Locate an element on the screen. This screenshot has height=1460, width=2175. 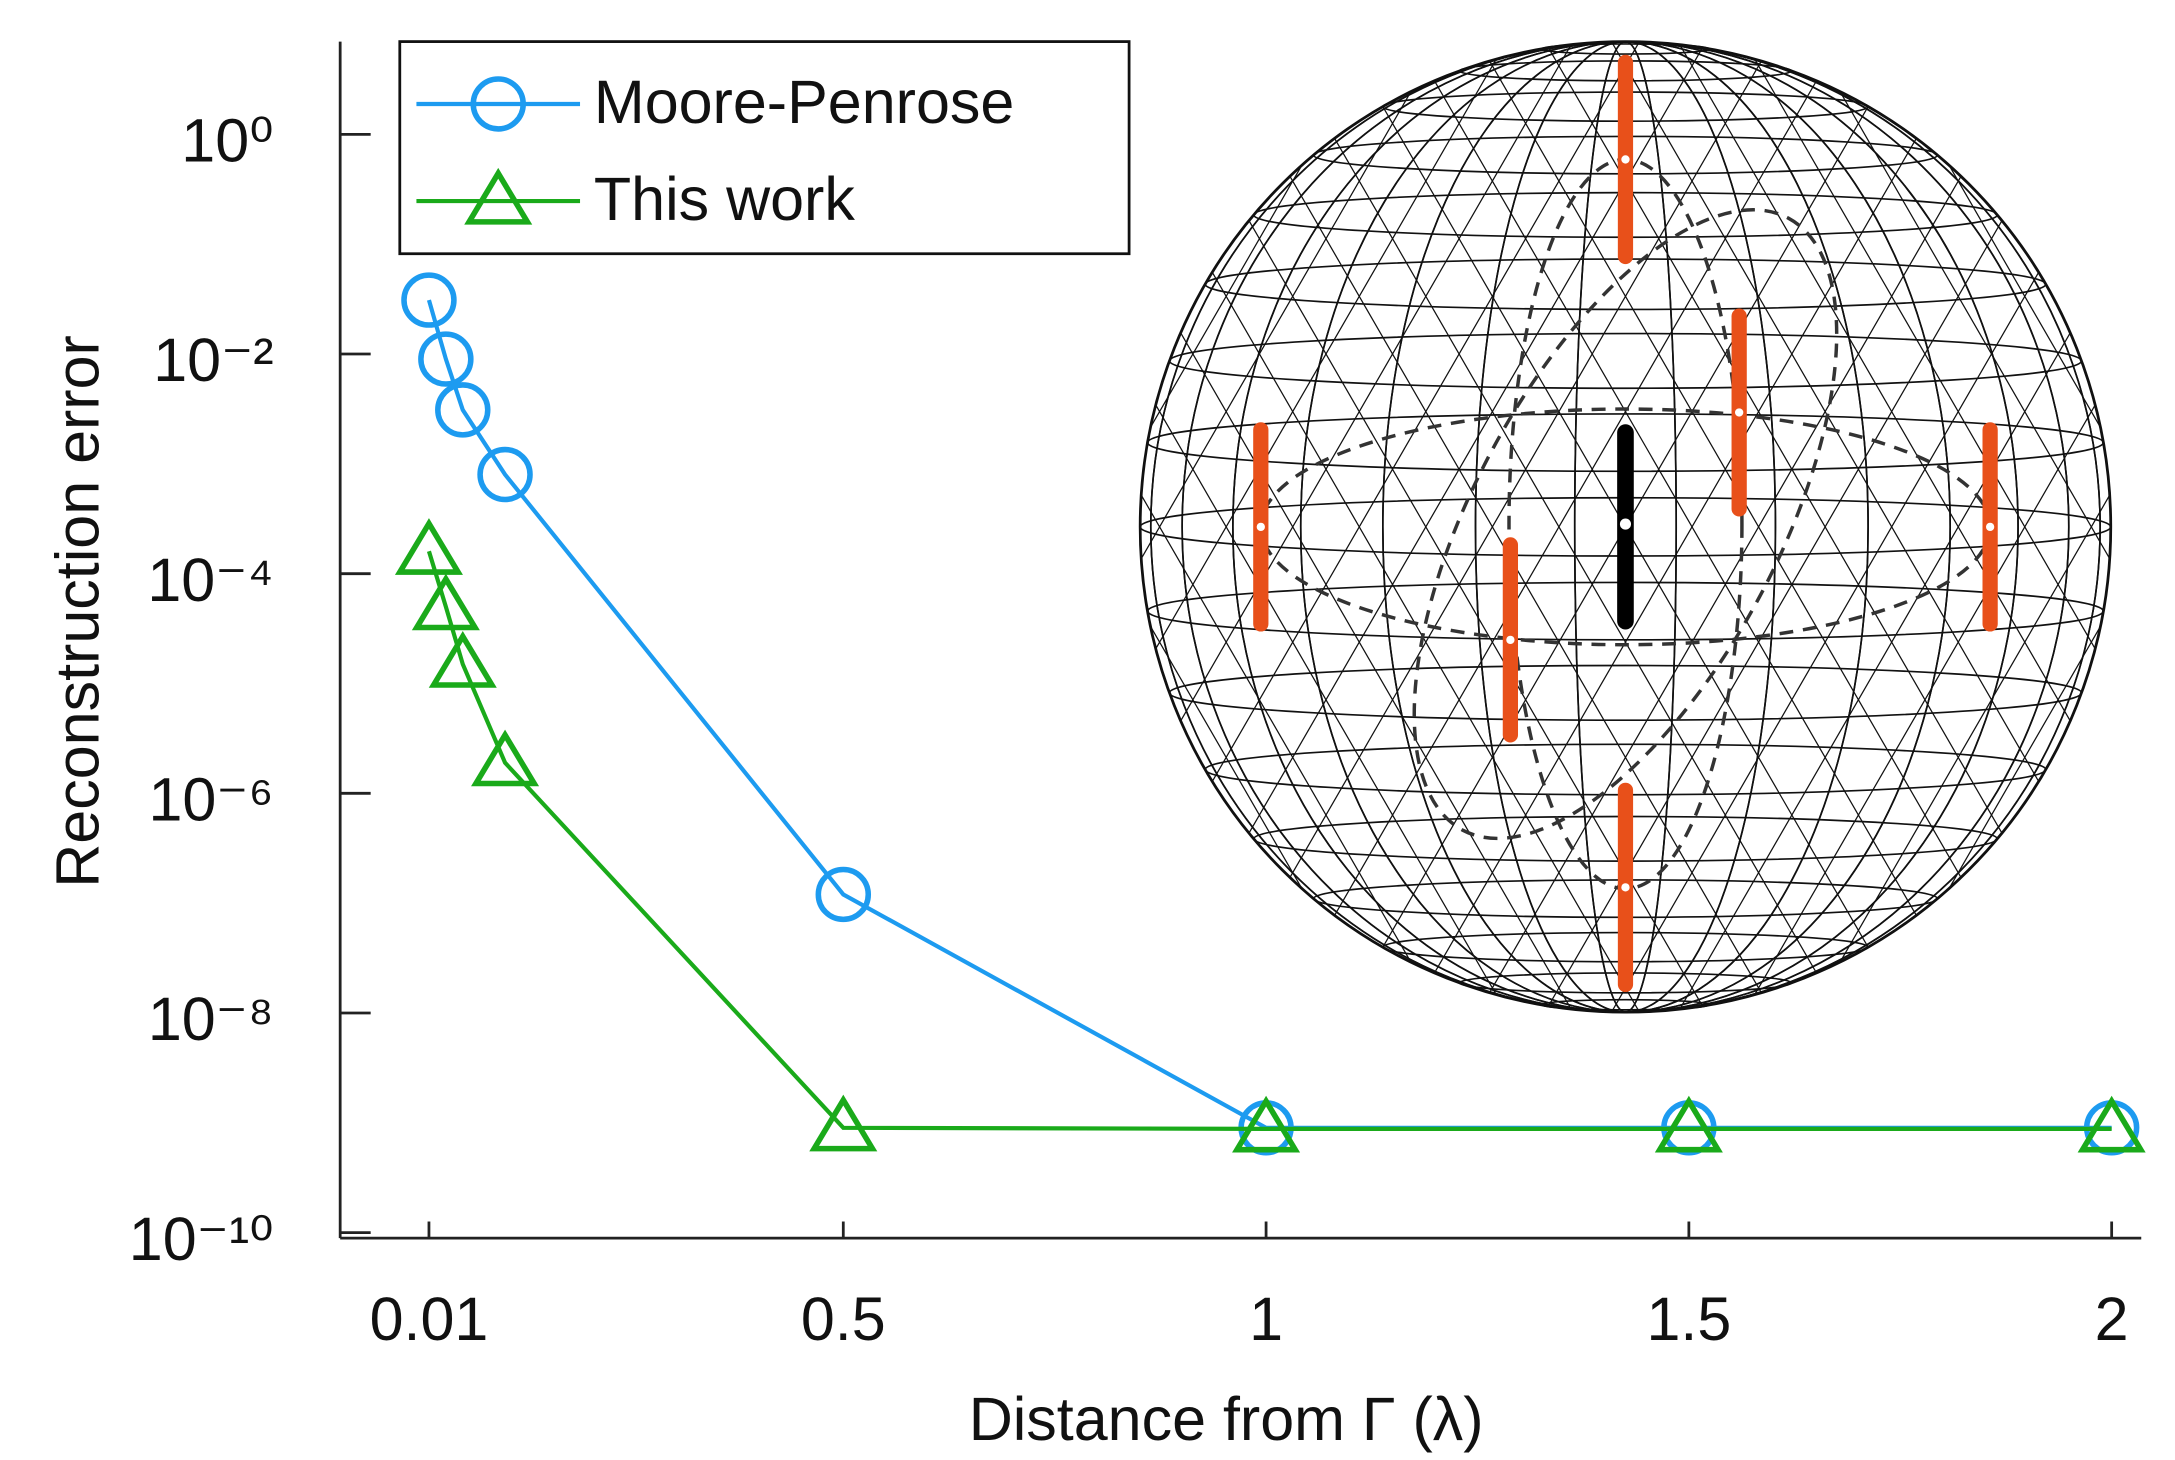
dashed-circle is located at coordinates (1625, 524).